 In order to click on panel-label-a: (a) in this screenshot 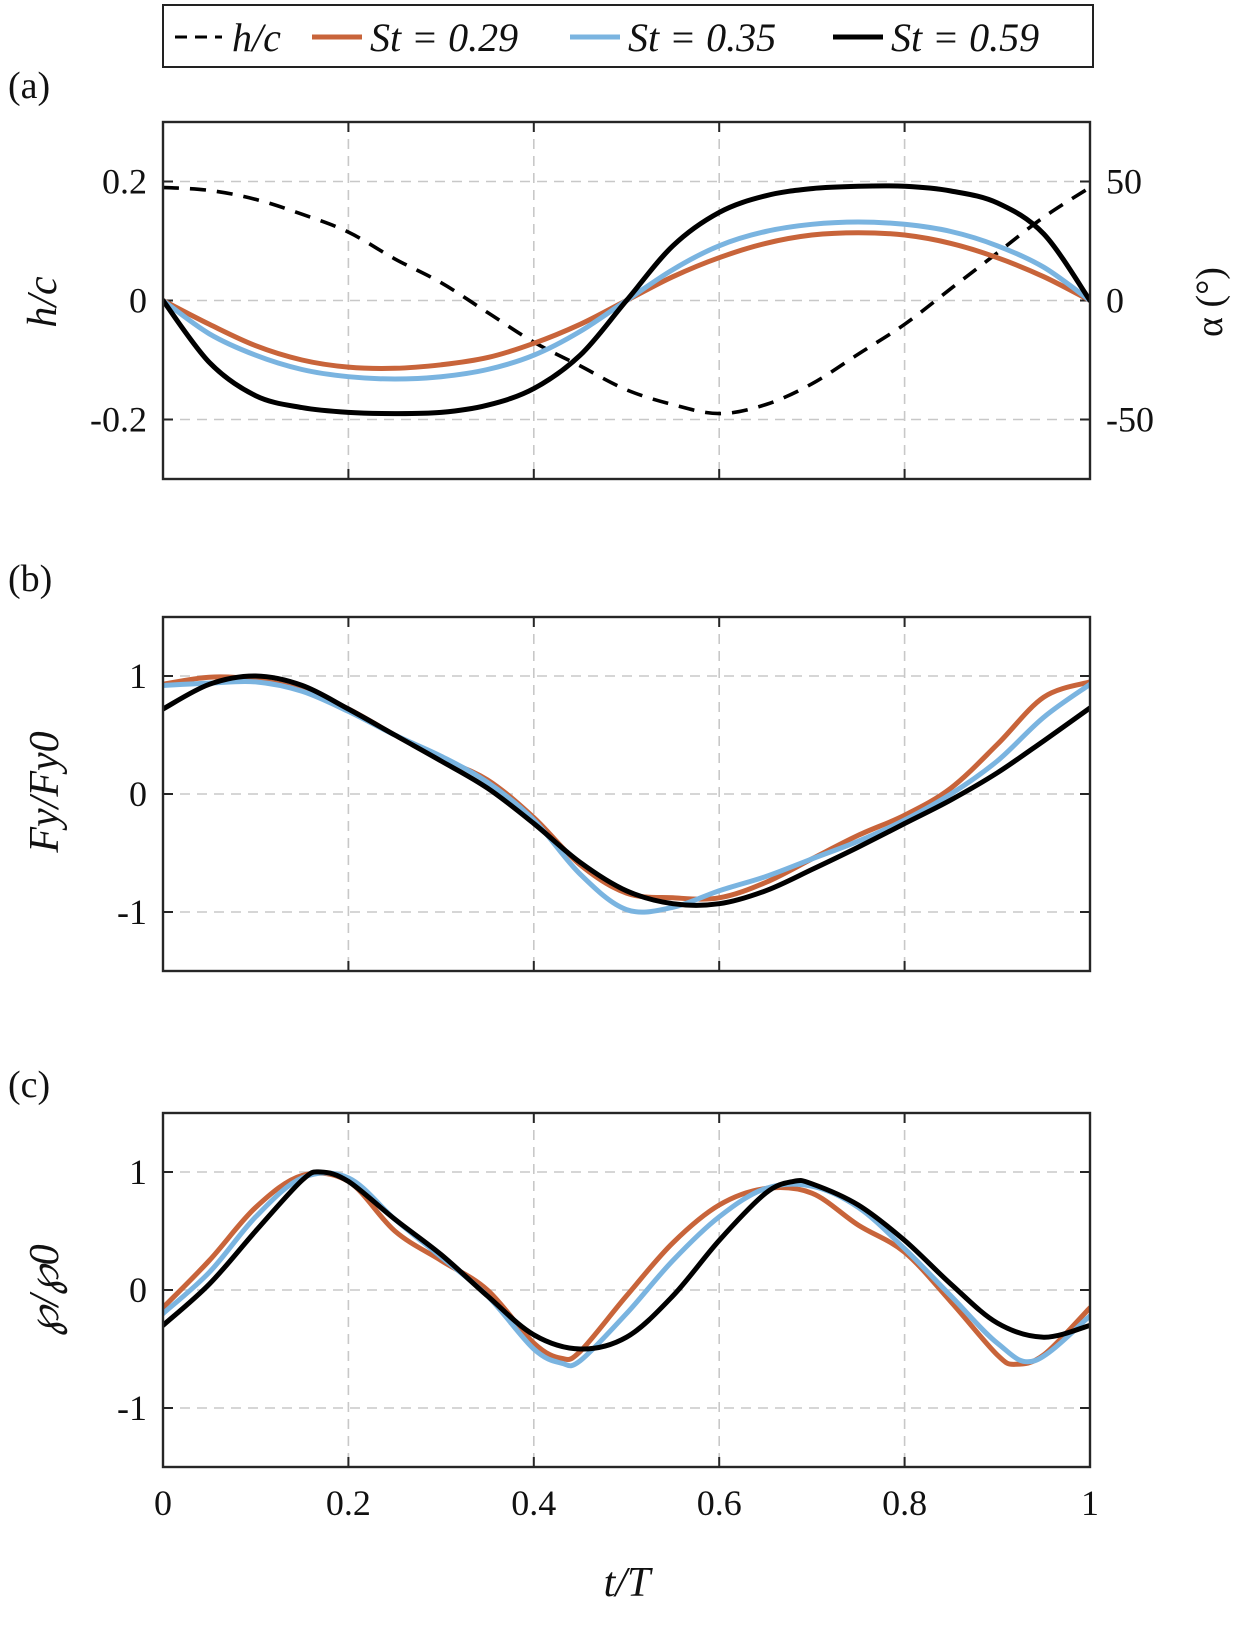, I will do `click(29, 86)`.